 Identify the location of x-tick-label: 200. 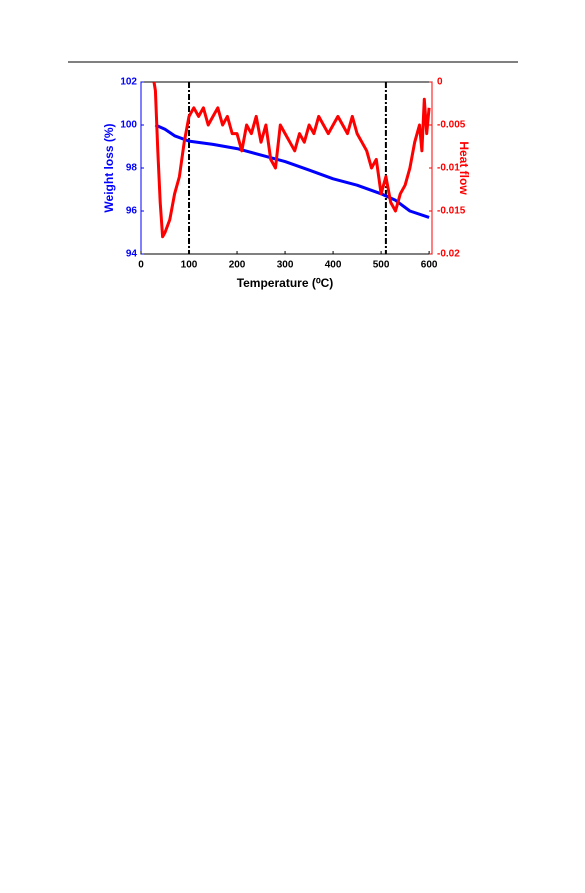
(237, 265).